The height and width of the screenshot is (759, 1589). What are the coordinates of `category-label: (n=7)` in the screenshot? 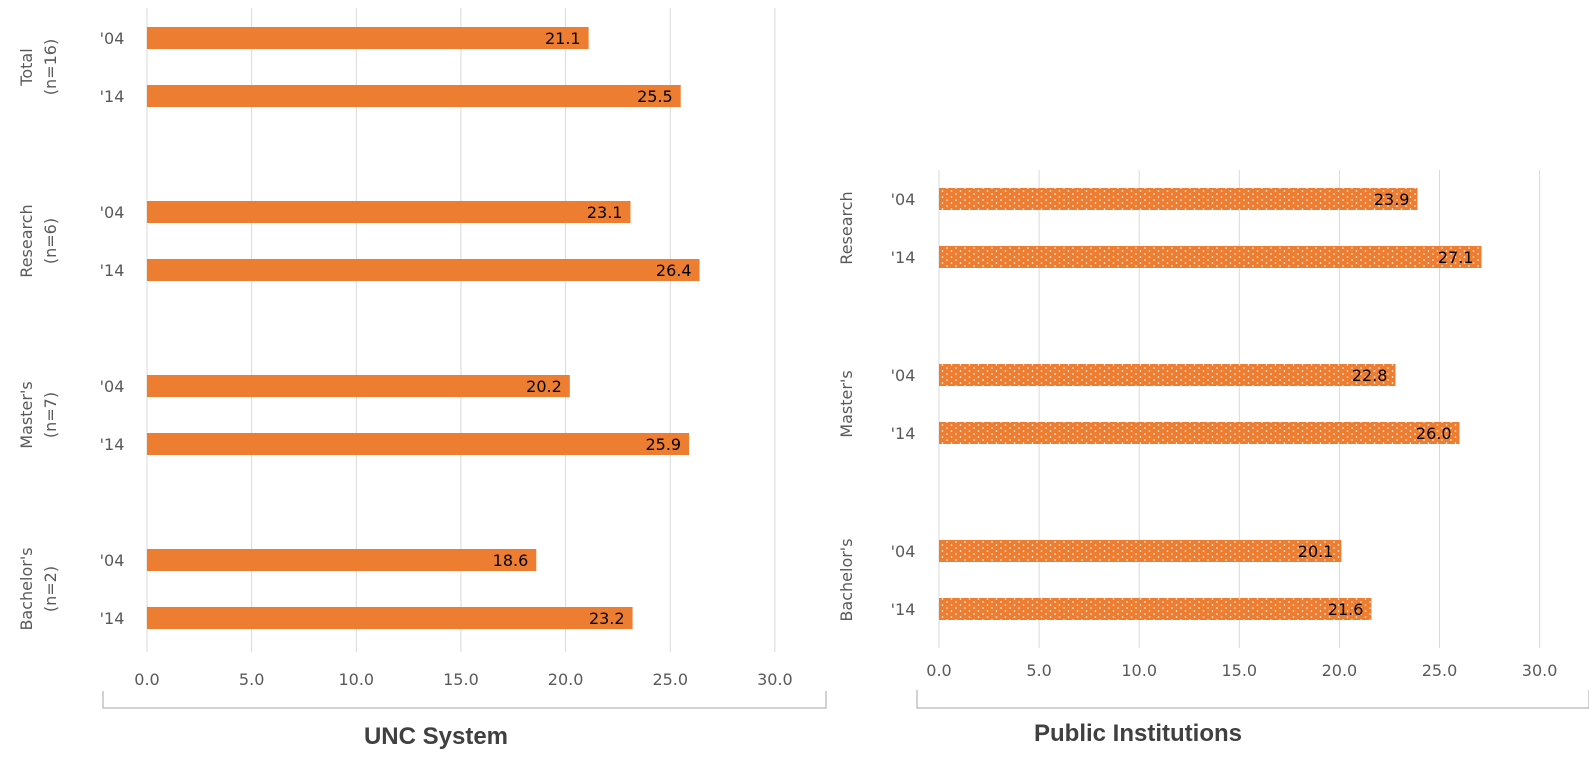 It's located at (50, 415).